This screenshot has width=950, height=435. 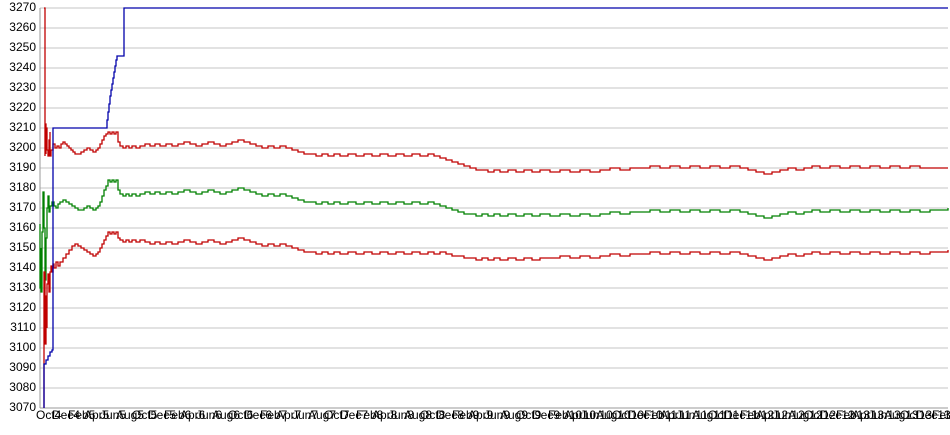 What do you see at coordinates (22, 387) in the screenshot?
I see `y-axis-label: 3080` at bounding box center [22, 387].